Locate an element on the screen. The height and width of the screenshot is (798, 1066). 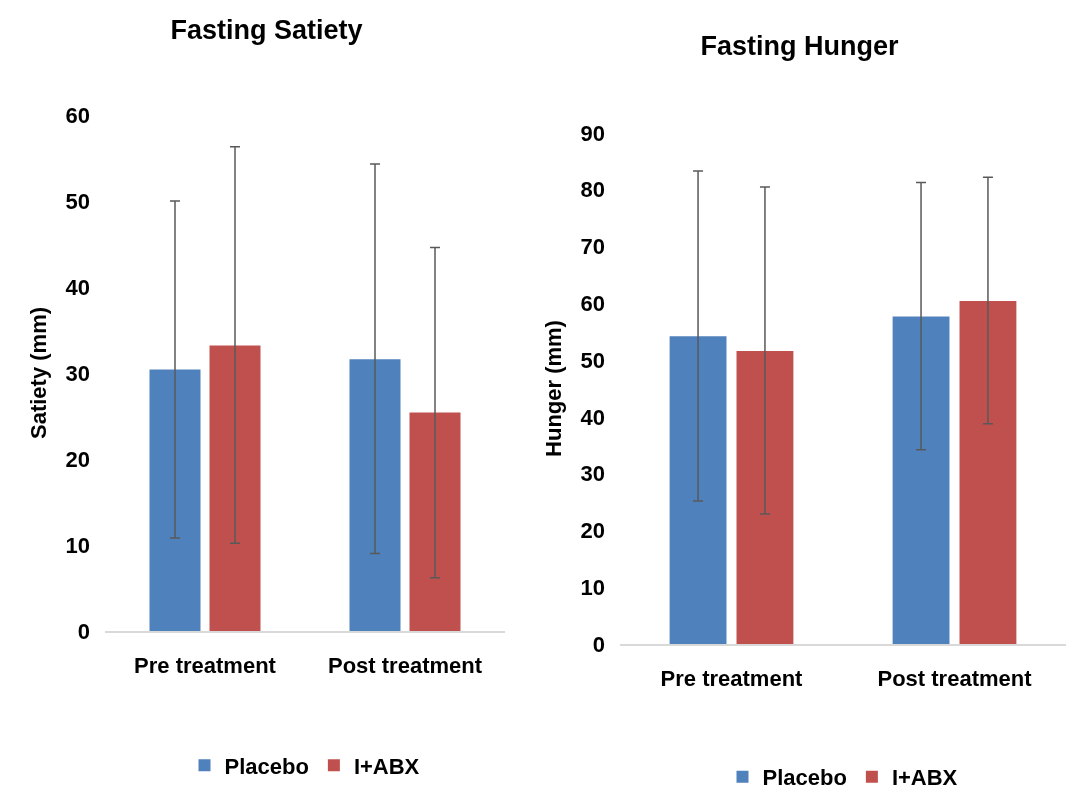
y-axis-title: Hunger (mm) is located at coordinates (554, 388).